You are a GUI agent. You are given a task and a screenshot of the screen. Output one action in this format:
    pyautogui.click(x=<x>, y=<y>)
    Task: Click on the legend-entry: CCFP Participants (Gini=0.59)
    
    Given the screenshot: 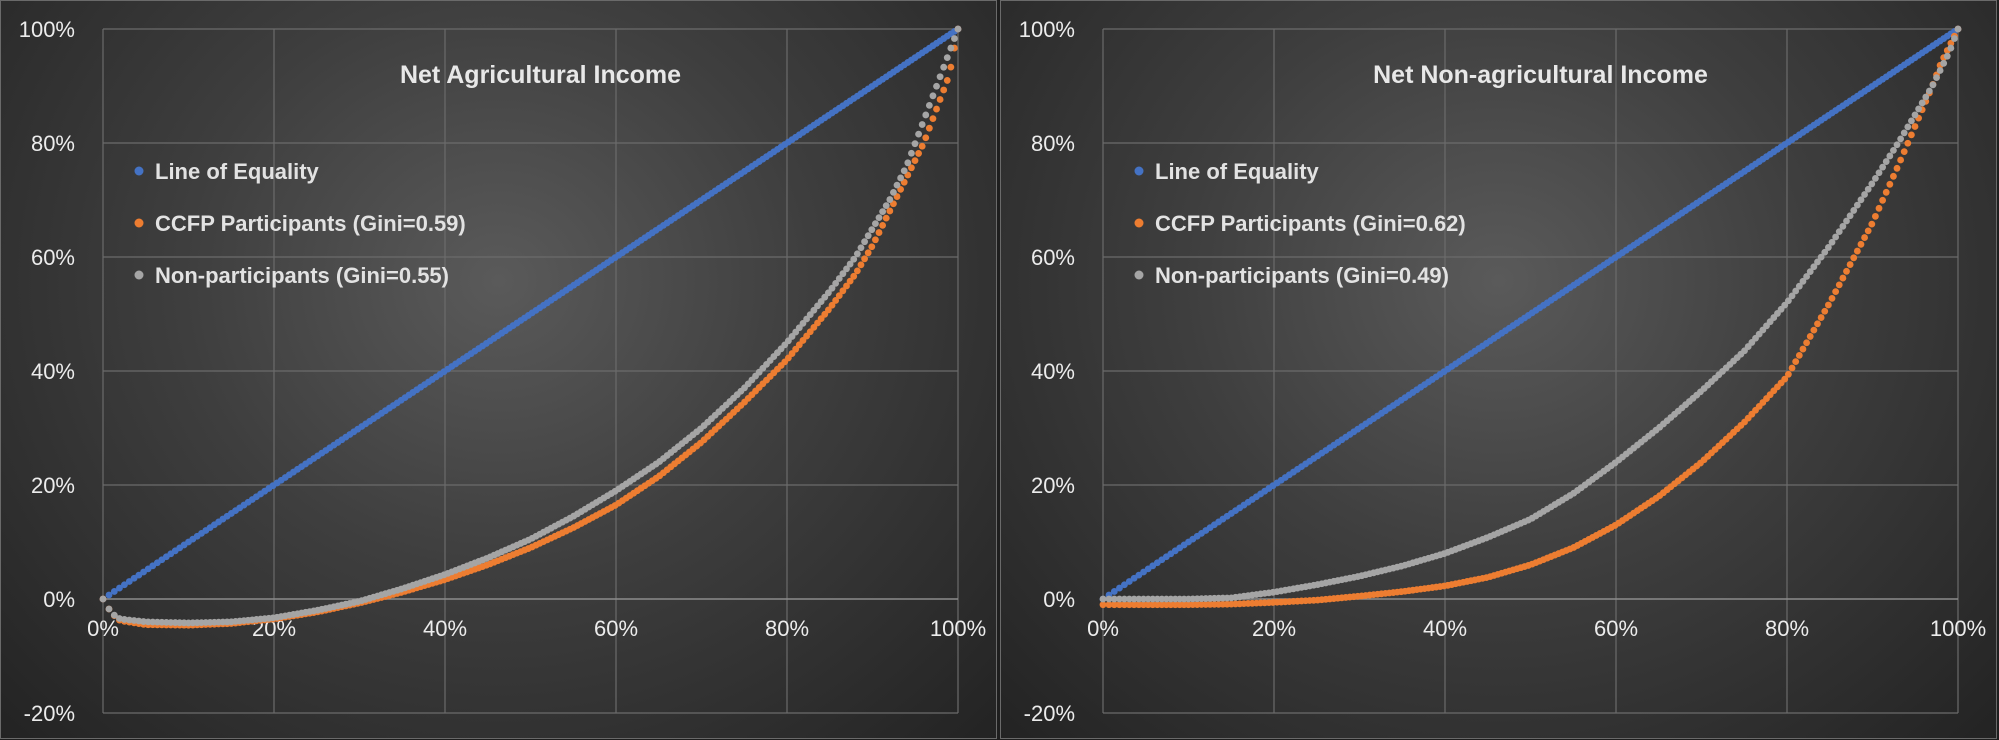 What is the action you would take?
    pyautogui.click(x=310, y=223)
    